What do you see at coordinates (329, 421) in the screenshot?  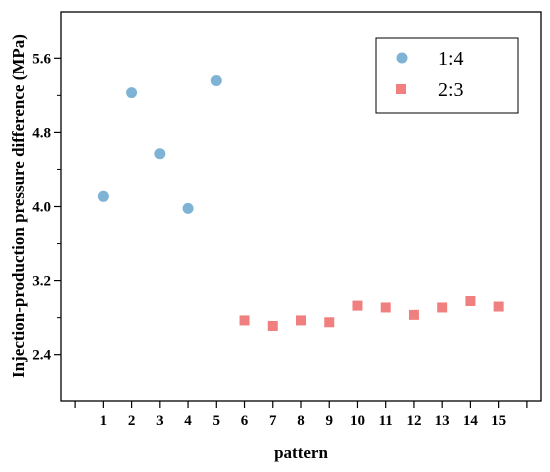 I see `x-tick-label: 9` at bounding box center [329, 421].